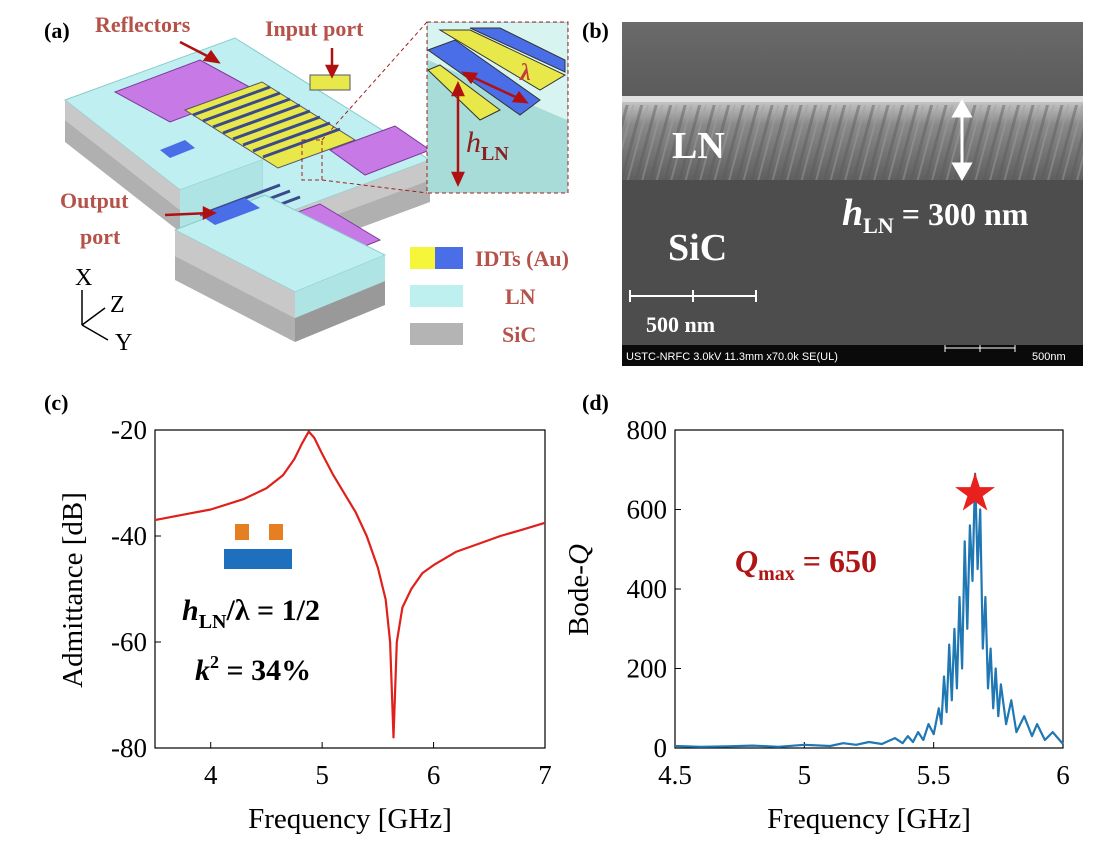 This screenshot has width=1114, height=844. I want to click on h-label: hLN, so click(487, 145).